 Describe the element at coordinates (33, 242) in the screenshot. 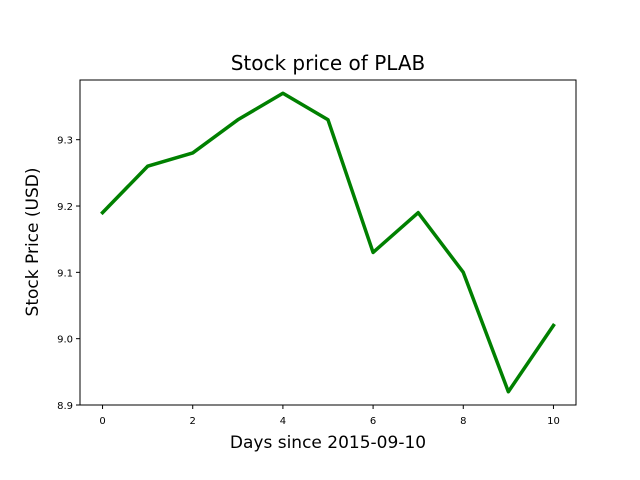

I see `y-axis-title: Stock Price (USD)` at that location.